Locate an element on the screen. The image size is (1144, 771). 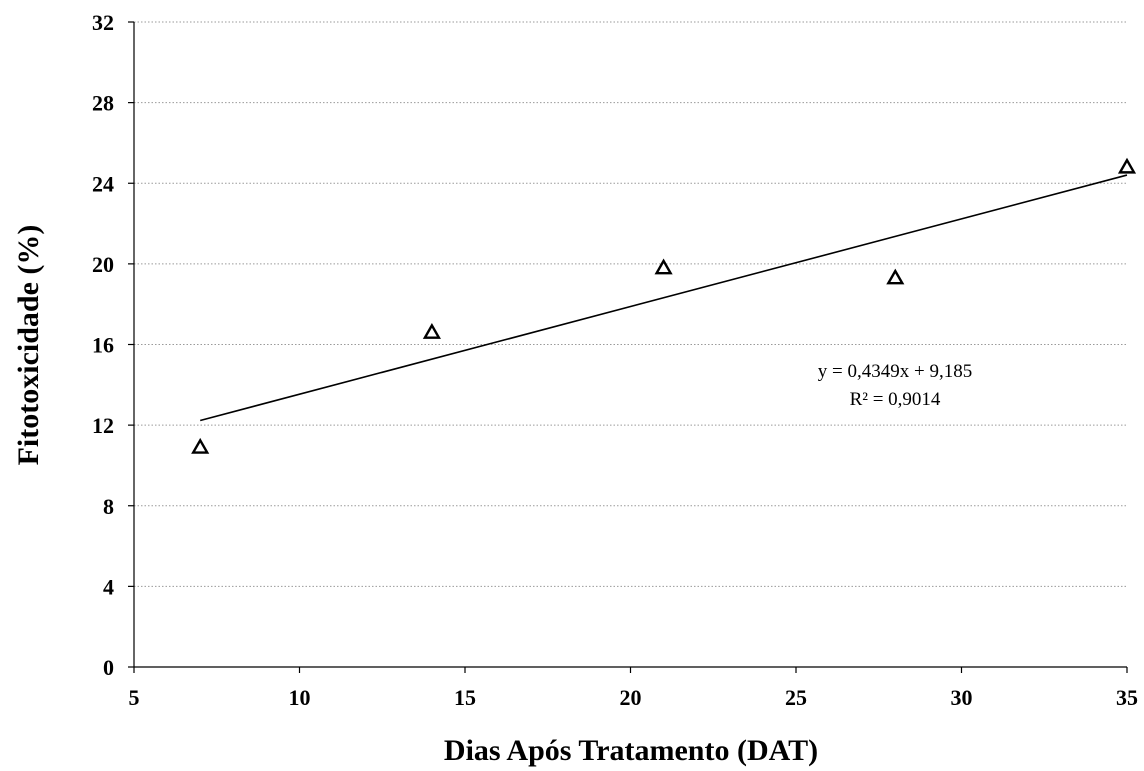
equation-label: y = 0,4349x + 9,185 is located at coordinates (895, 371).